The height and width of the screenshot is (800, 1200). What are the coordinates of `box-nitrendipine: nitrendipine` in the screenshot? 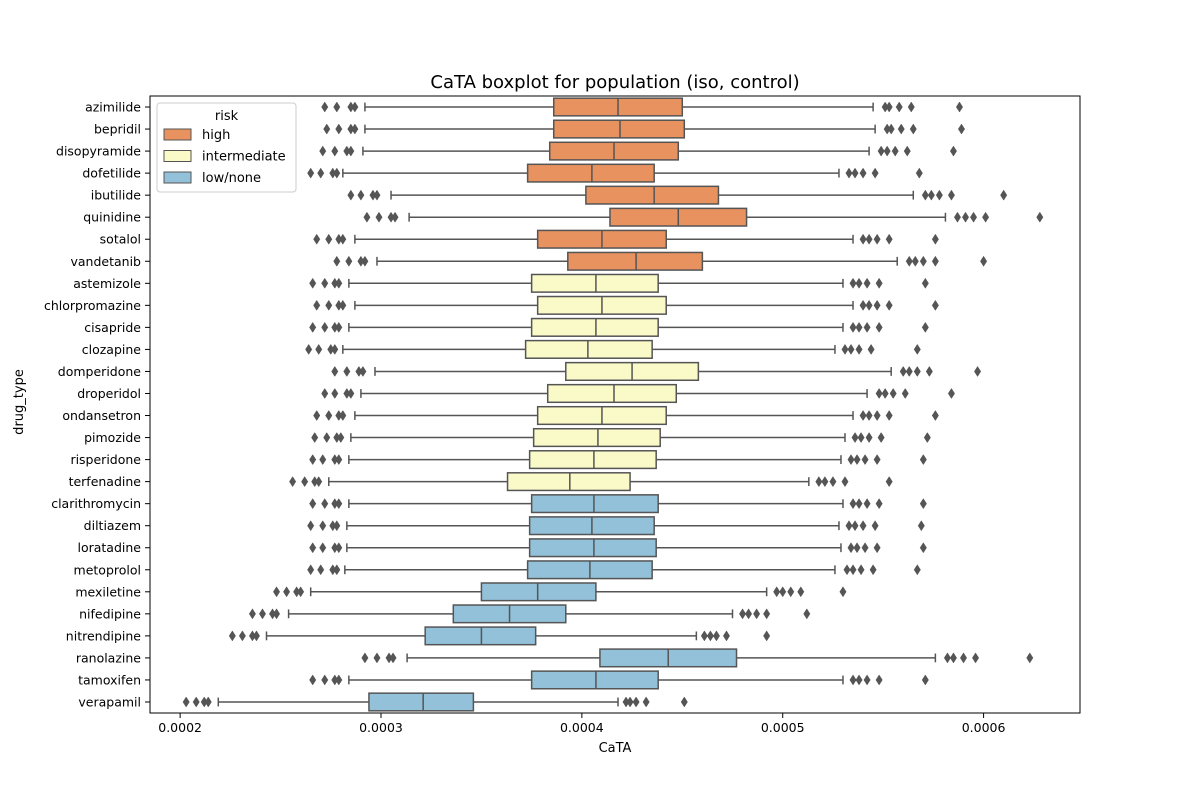 It's located at (418, 636).